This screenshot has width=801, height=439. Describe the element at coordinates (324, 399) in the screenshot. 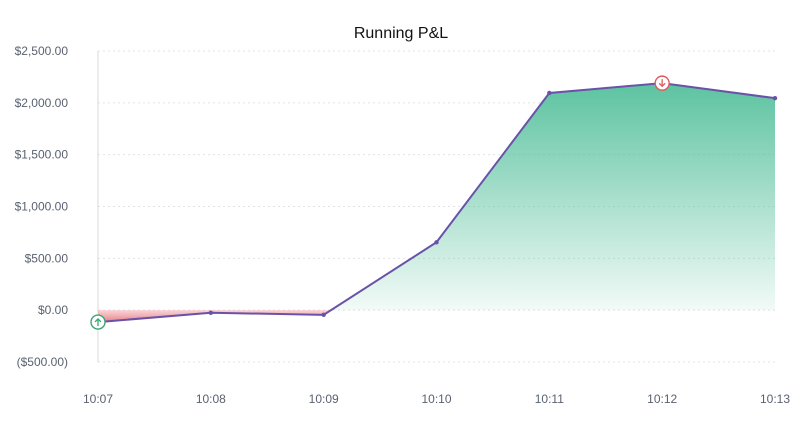

I see `x-tick-label: 10:09` at that location.